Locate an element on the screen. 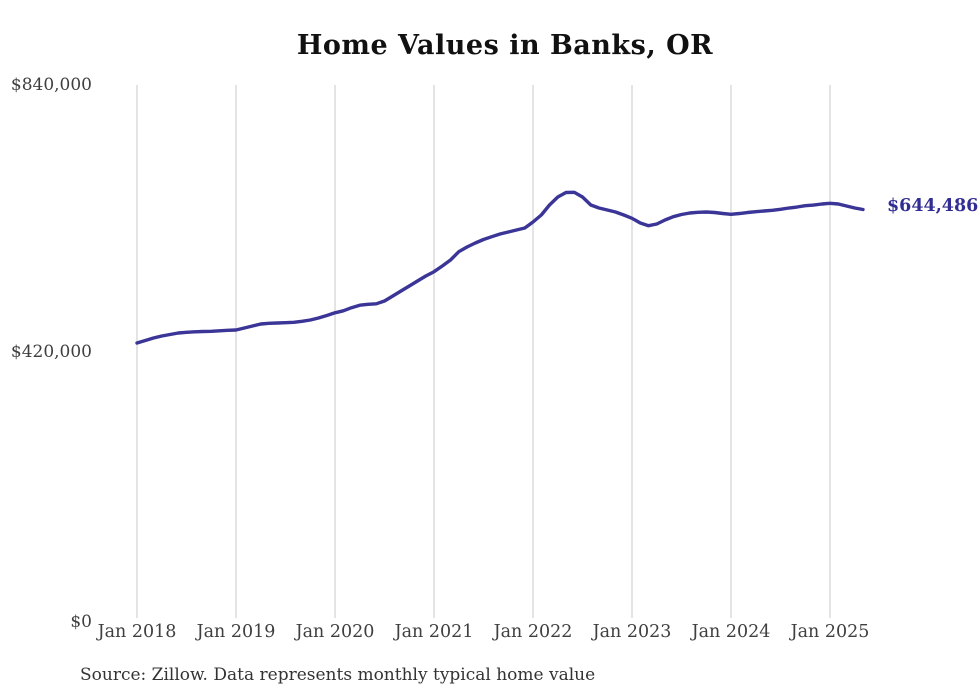 The image size is (980, 699). x-axis-tick: Jan 2023 is located at coordinates (632, 632).